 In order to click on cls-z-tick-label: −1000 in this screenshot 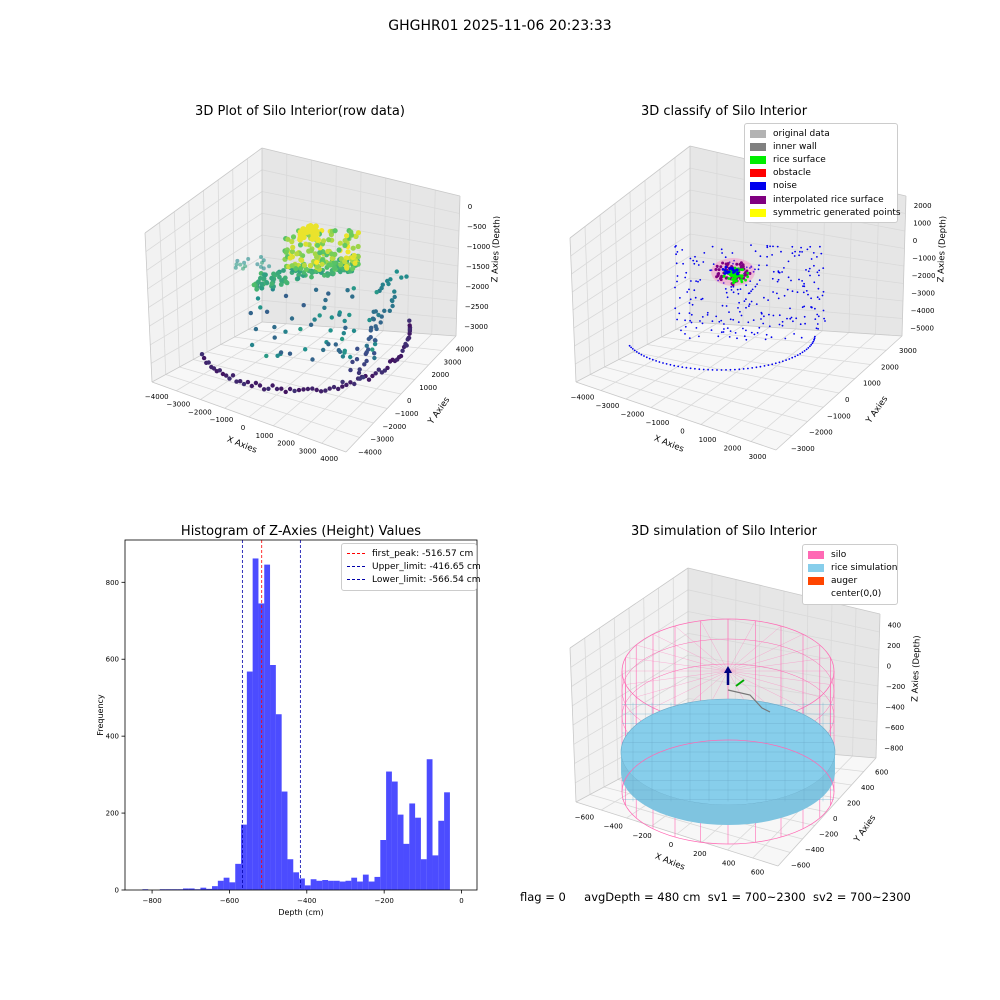, I will do `click(924, 258)`.